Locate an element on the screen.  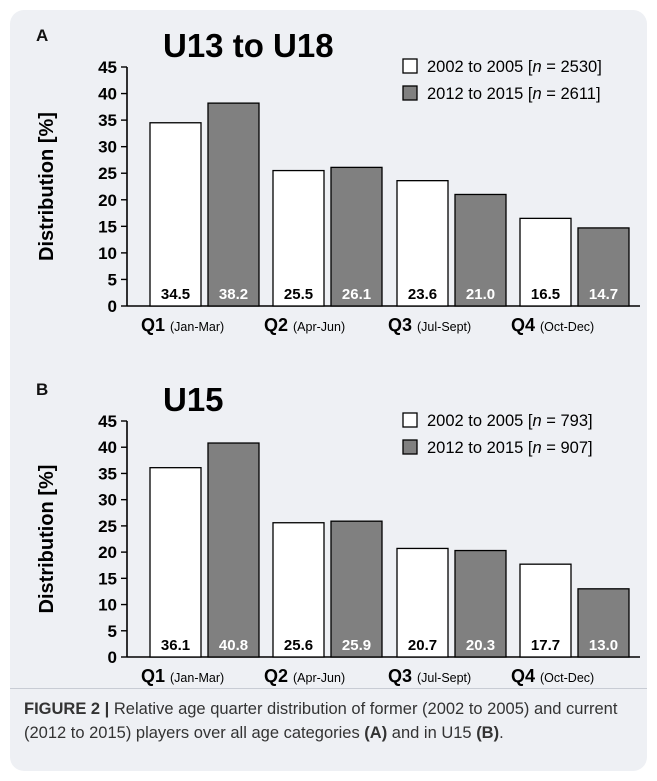
caption-ref-b: (B) is located at coordinates (488, 733).